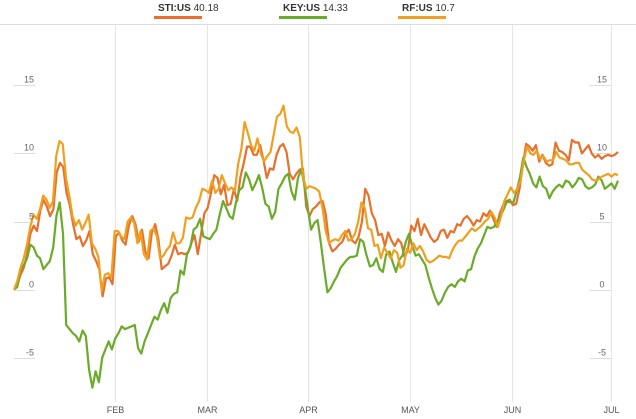 The image size is (636, 419). I want to click on y-tick-label-left: 5, so click(31, 217).